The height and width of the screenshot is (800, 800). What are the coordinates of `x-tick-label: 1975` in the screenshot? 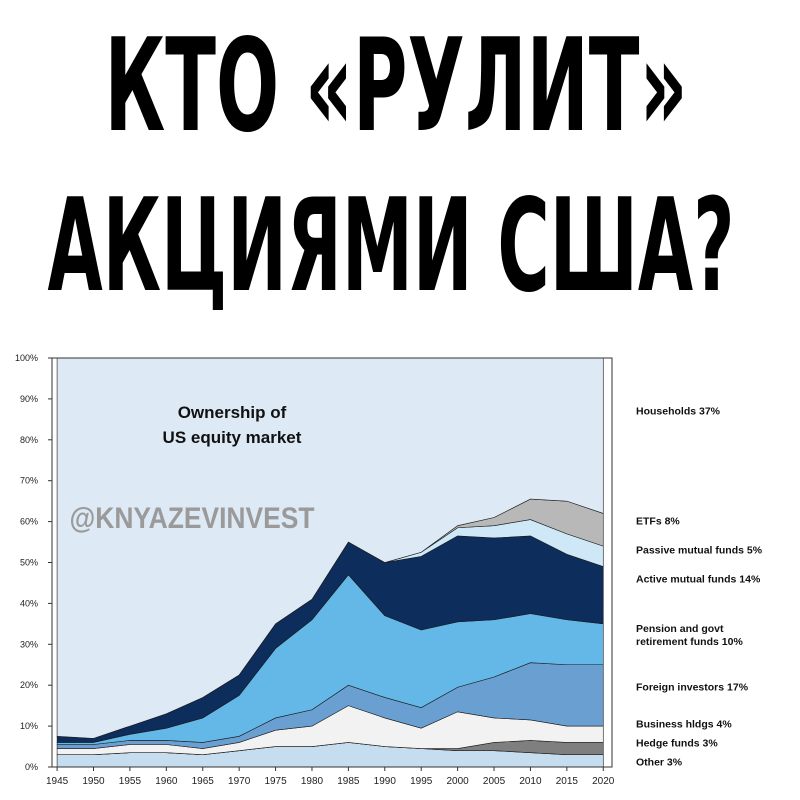 It's located at (275, 781).